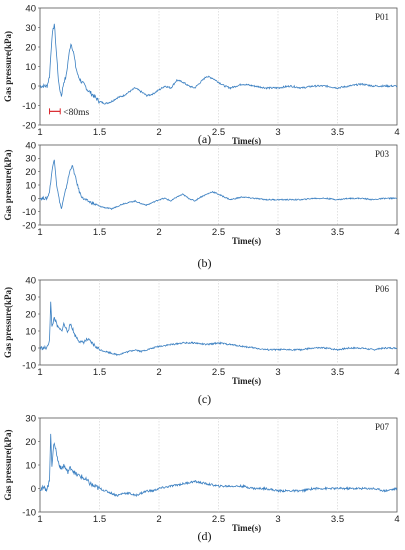 This screenshot has width=405, height=550. Describe the element at coordinates (204, 399) in the screenshot. I see `panel-caption: (c)` at that location.